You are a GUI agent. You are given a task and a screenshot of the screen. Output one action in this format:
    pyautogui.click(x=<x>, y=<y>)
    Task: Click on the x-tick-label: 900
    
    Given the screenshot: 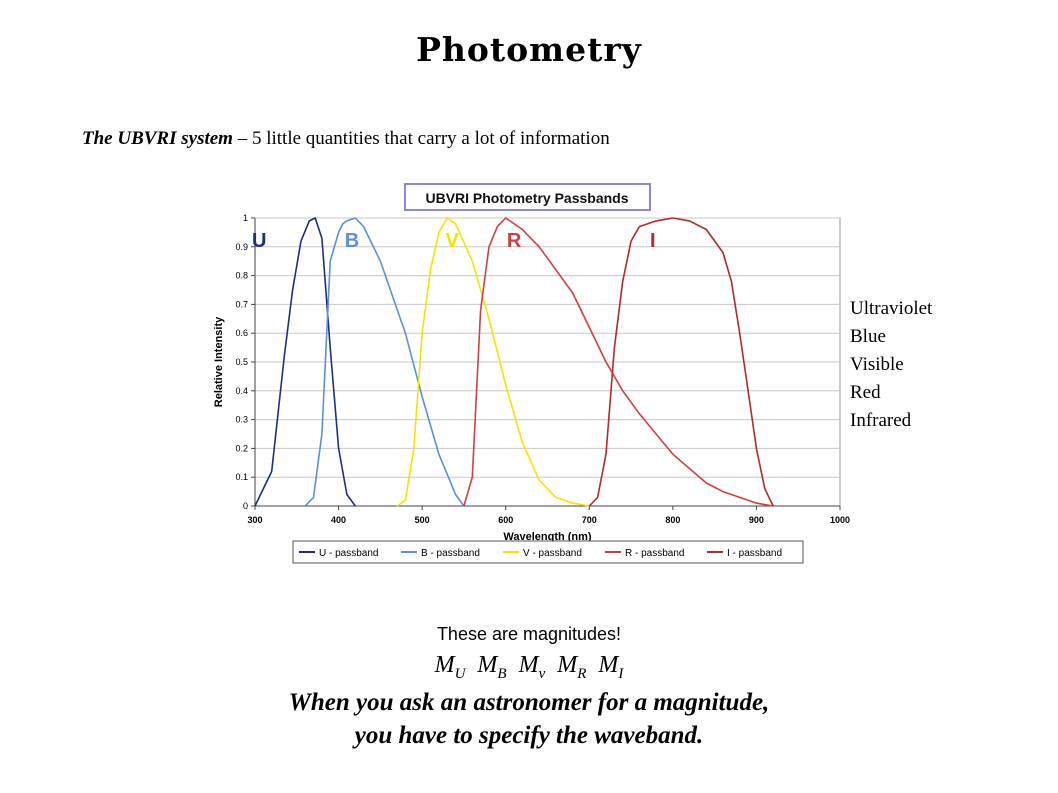 What is the action you would take?
    pyautogui.click(x=756, y=520)
    